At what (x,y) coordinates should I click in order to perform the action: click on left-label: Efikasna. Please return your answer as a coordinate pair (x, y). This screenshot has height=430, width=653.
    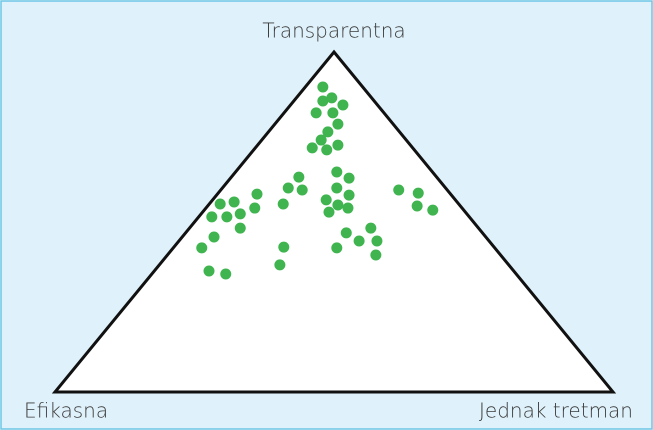
    Looking at the image, I should click on (66, 411).